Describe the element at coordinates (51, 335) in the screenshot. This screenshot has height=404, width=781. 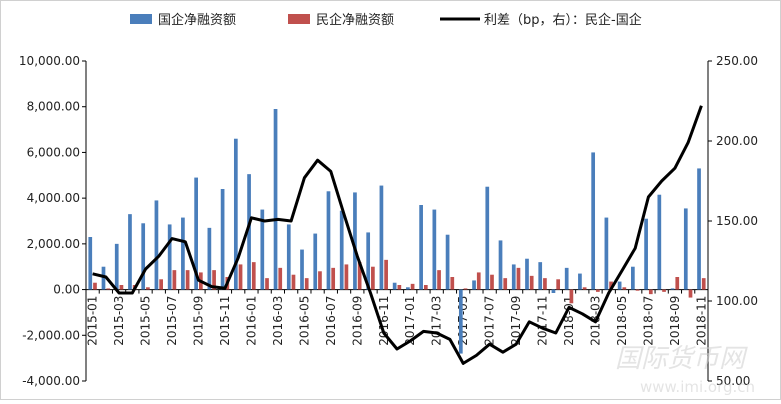
I see `y-left-tick-label: -2,000.00` at that location.